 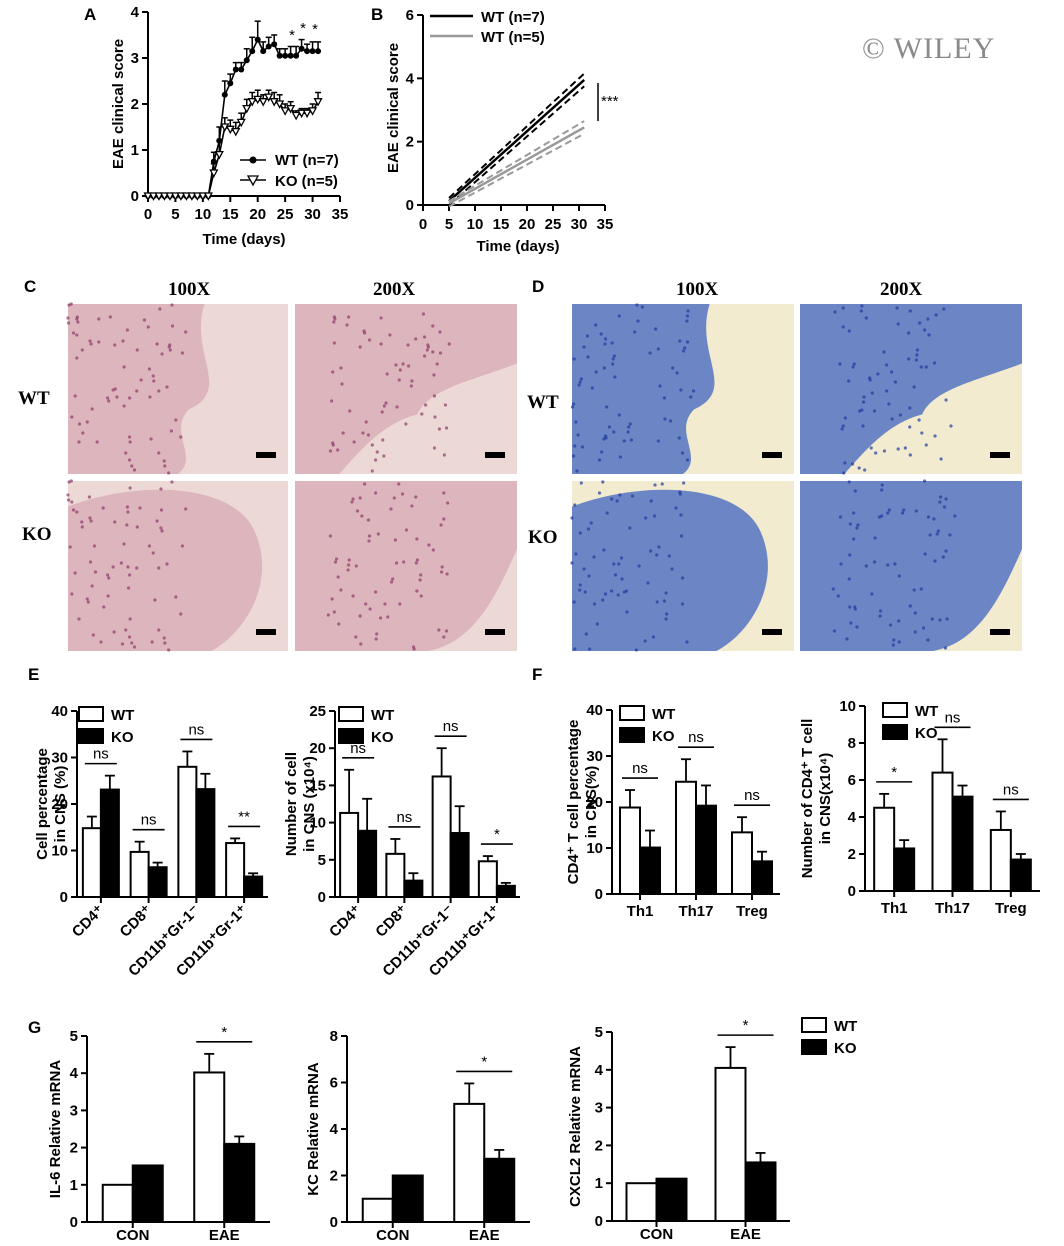 I want to click on a-x-tick-label: 15, so click(x=230, y=214).